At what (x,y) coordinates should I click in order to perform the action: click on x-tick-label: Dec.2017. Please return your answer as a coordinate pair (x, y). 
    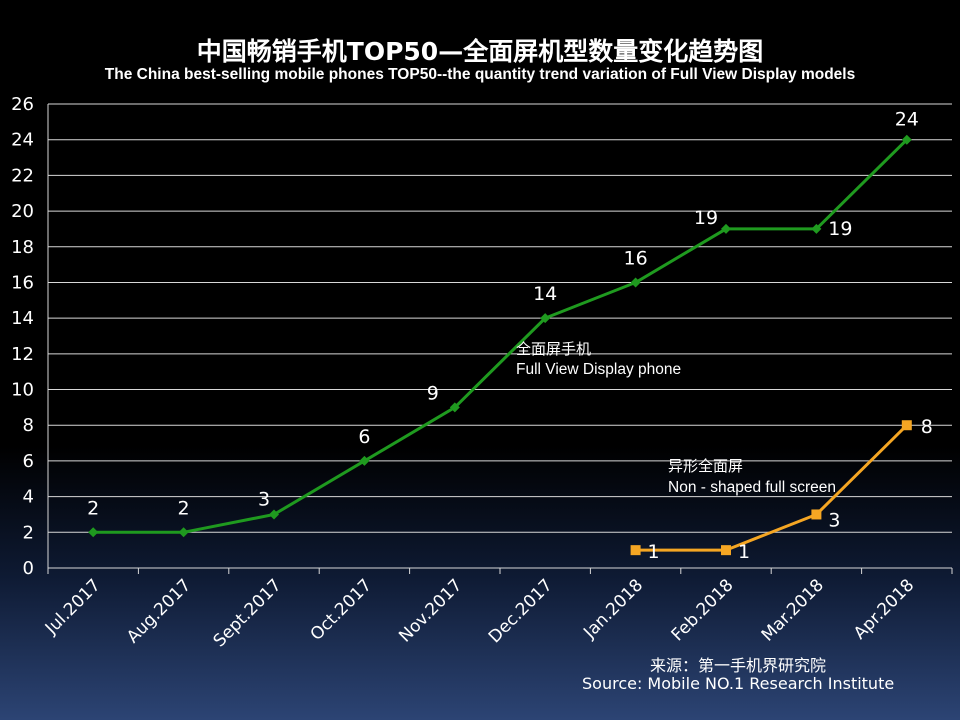
    Looking at the image, I should click on (521, 611).